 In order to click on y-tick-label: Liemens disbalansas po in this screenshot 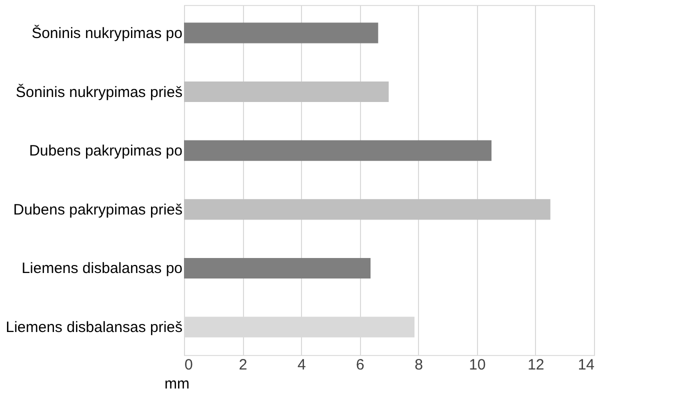, I will do `click(102, 269)`.